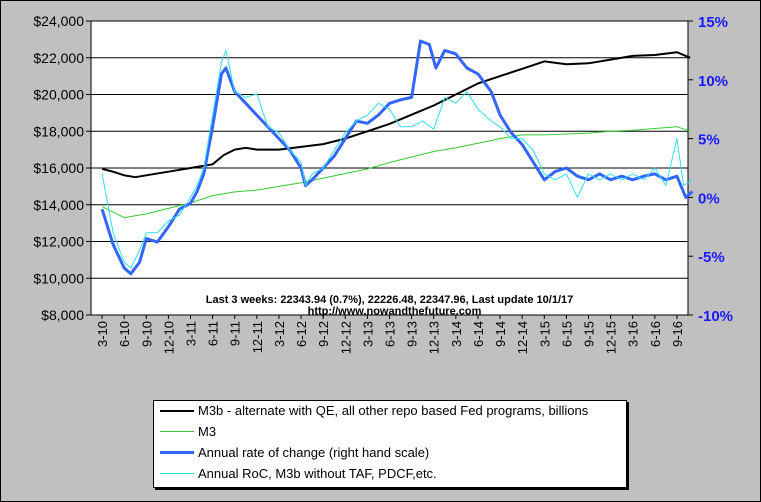 The width and height of the screenshot is (761, 502). What do you see at coordinates (207, 431) in the screenshot?
I see `legend-label: M3` at bounding box center [207, 431].